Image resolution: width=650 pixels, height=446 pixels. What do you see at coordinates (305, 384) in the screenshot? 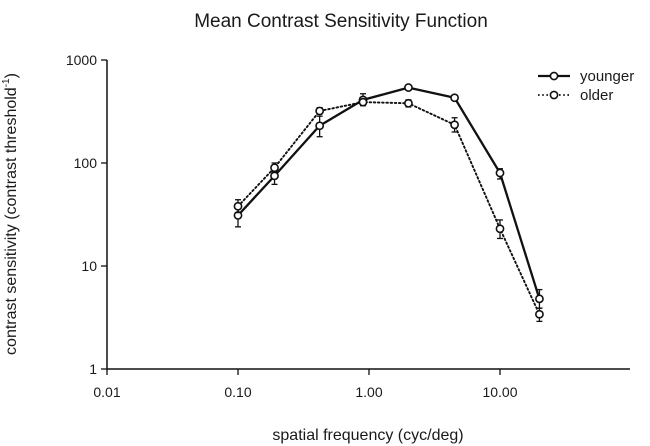
I see `x-ticks: 0.01 0.10 1.00 10.00` at bounding box center [305, 384].